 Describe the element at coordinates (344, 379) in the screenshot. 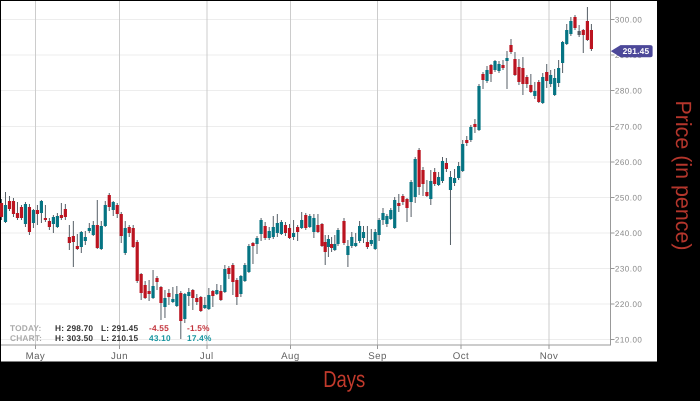

I see `svg-text: Days` at that location.